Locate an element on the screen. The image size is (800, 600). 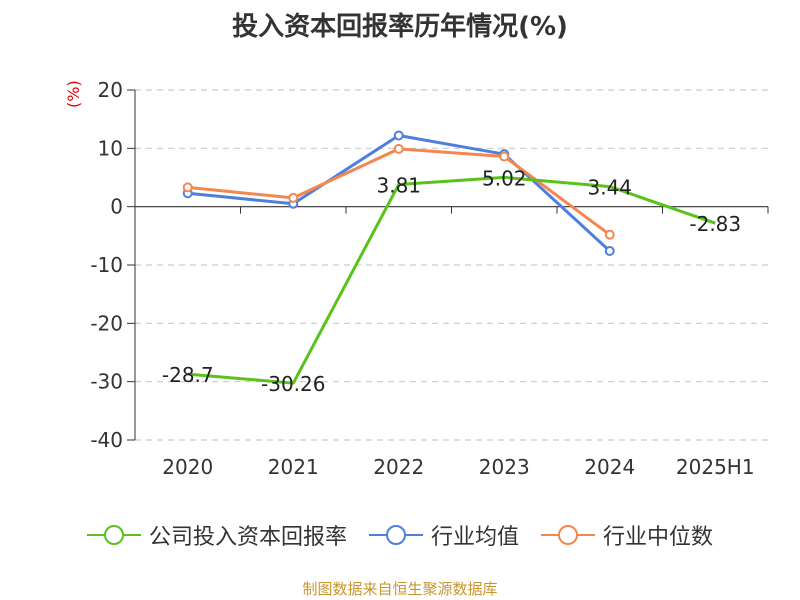
legend-item-industry-mean: 行业均值 is located at coordinates (443, 535).